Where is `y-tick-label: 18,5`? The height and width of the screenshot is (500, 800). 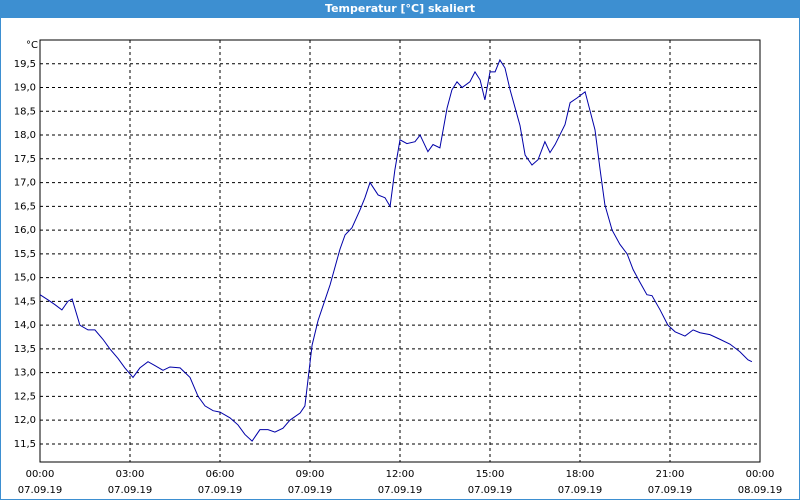 y-tick-label: 18,5 is located at coordinates (25, 111).